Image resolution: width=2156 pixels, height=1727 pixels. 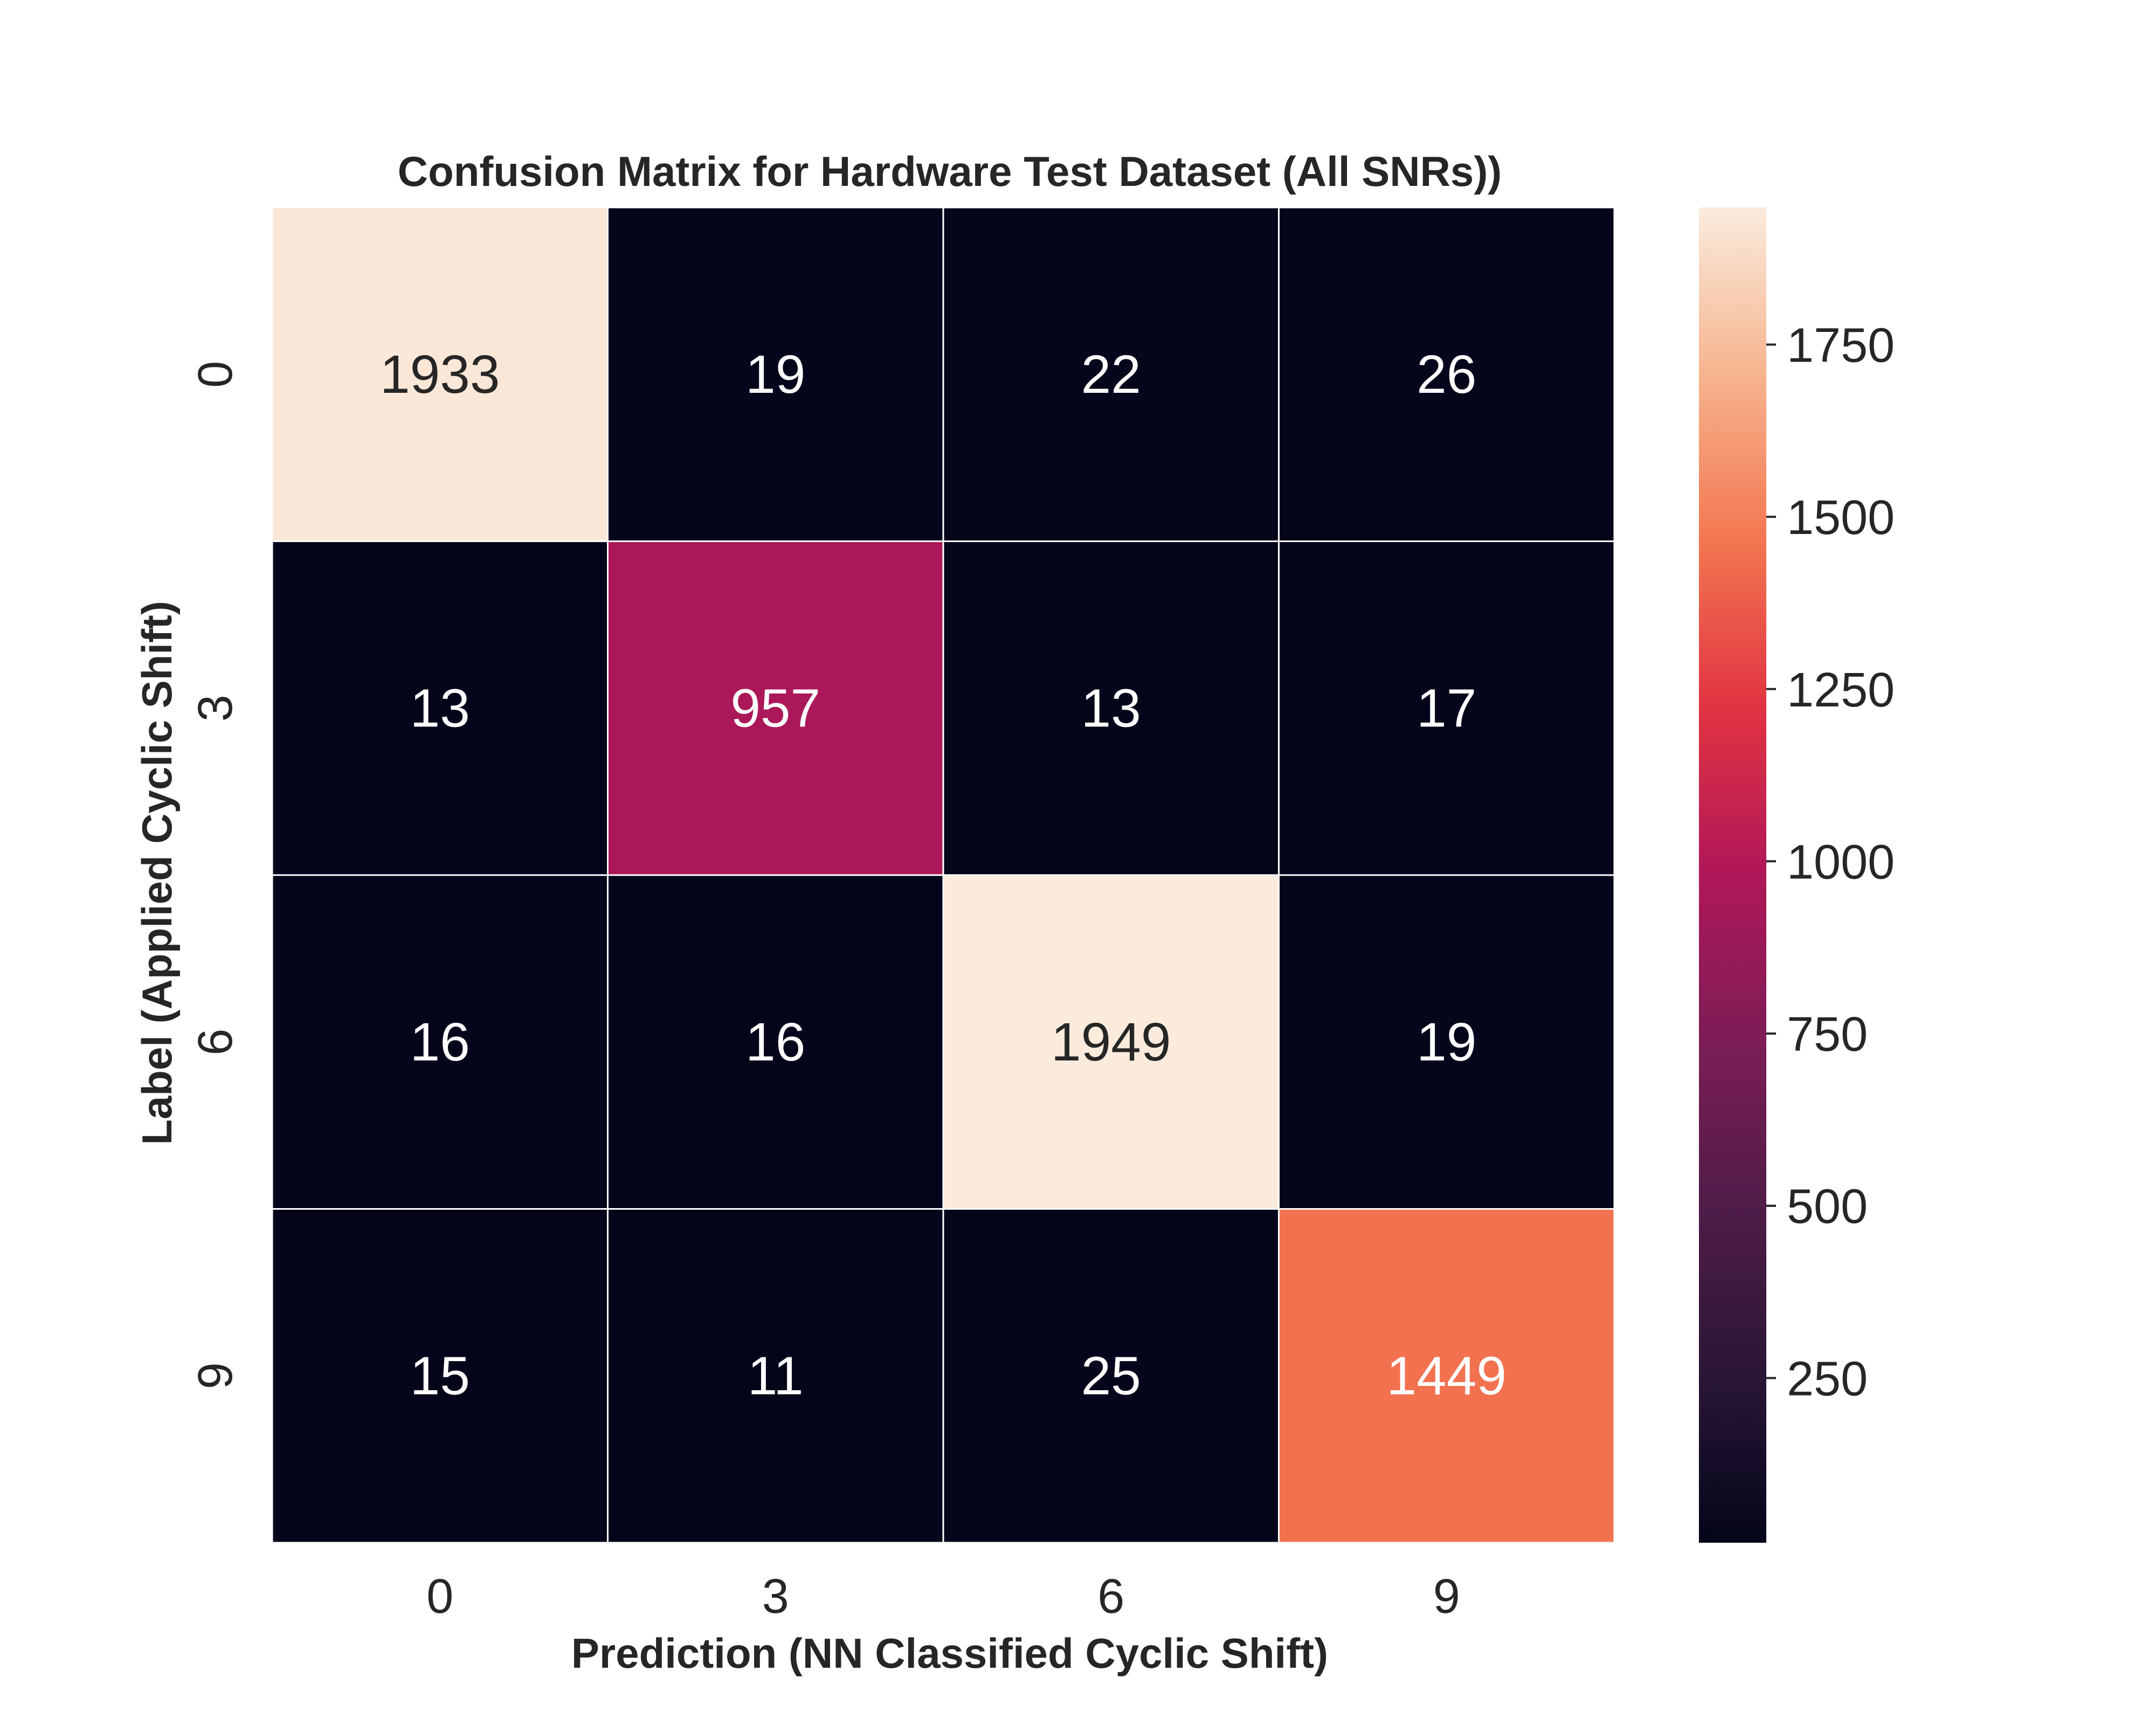 I want to click on colorbar, so click(x=1732, y=875).